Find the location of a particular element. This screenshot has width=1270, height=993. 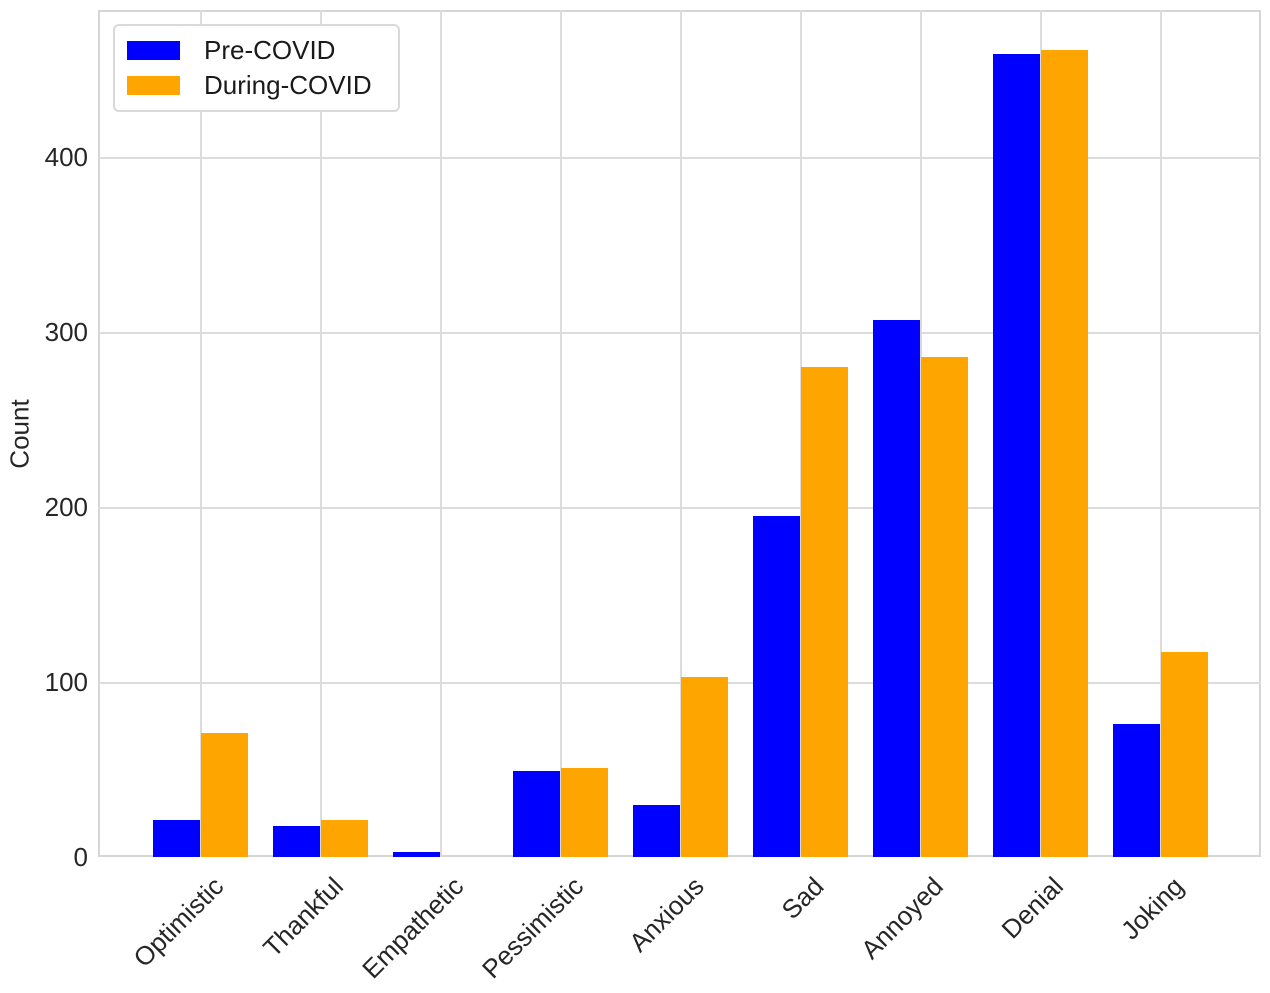

legend-swatch-pre-covid is located at coordinates (153, 50).